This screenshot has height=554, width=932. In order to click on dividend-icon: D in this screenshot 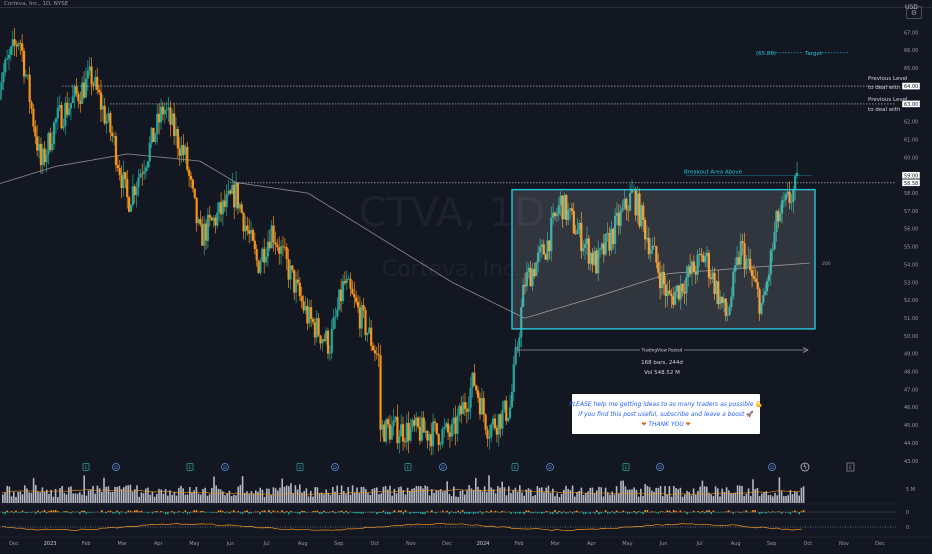, I will do `click(550, 468)`.